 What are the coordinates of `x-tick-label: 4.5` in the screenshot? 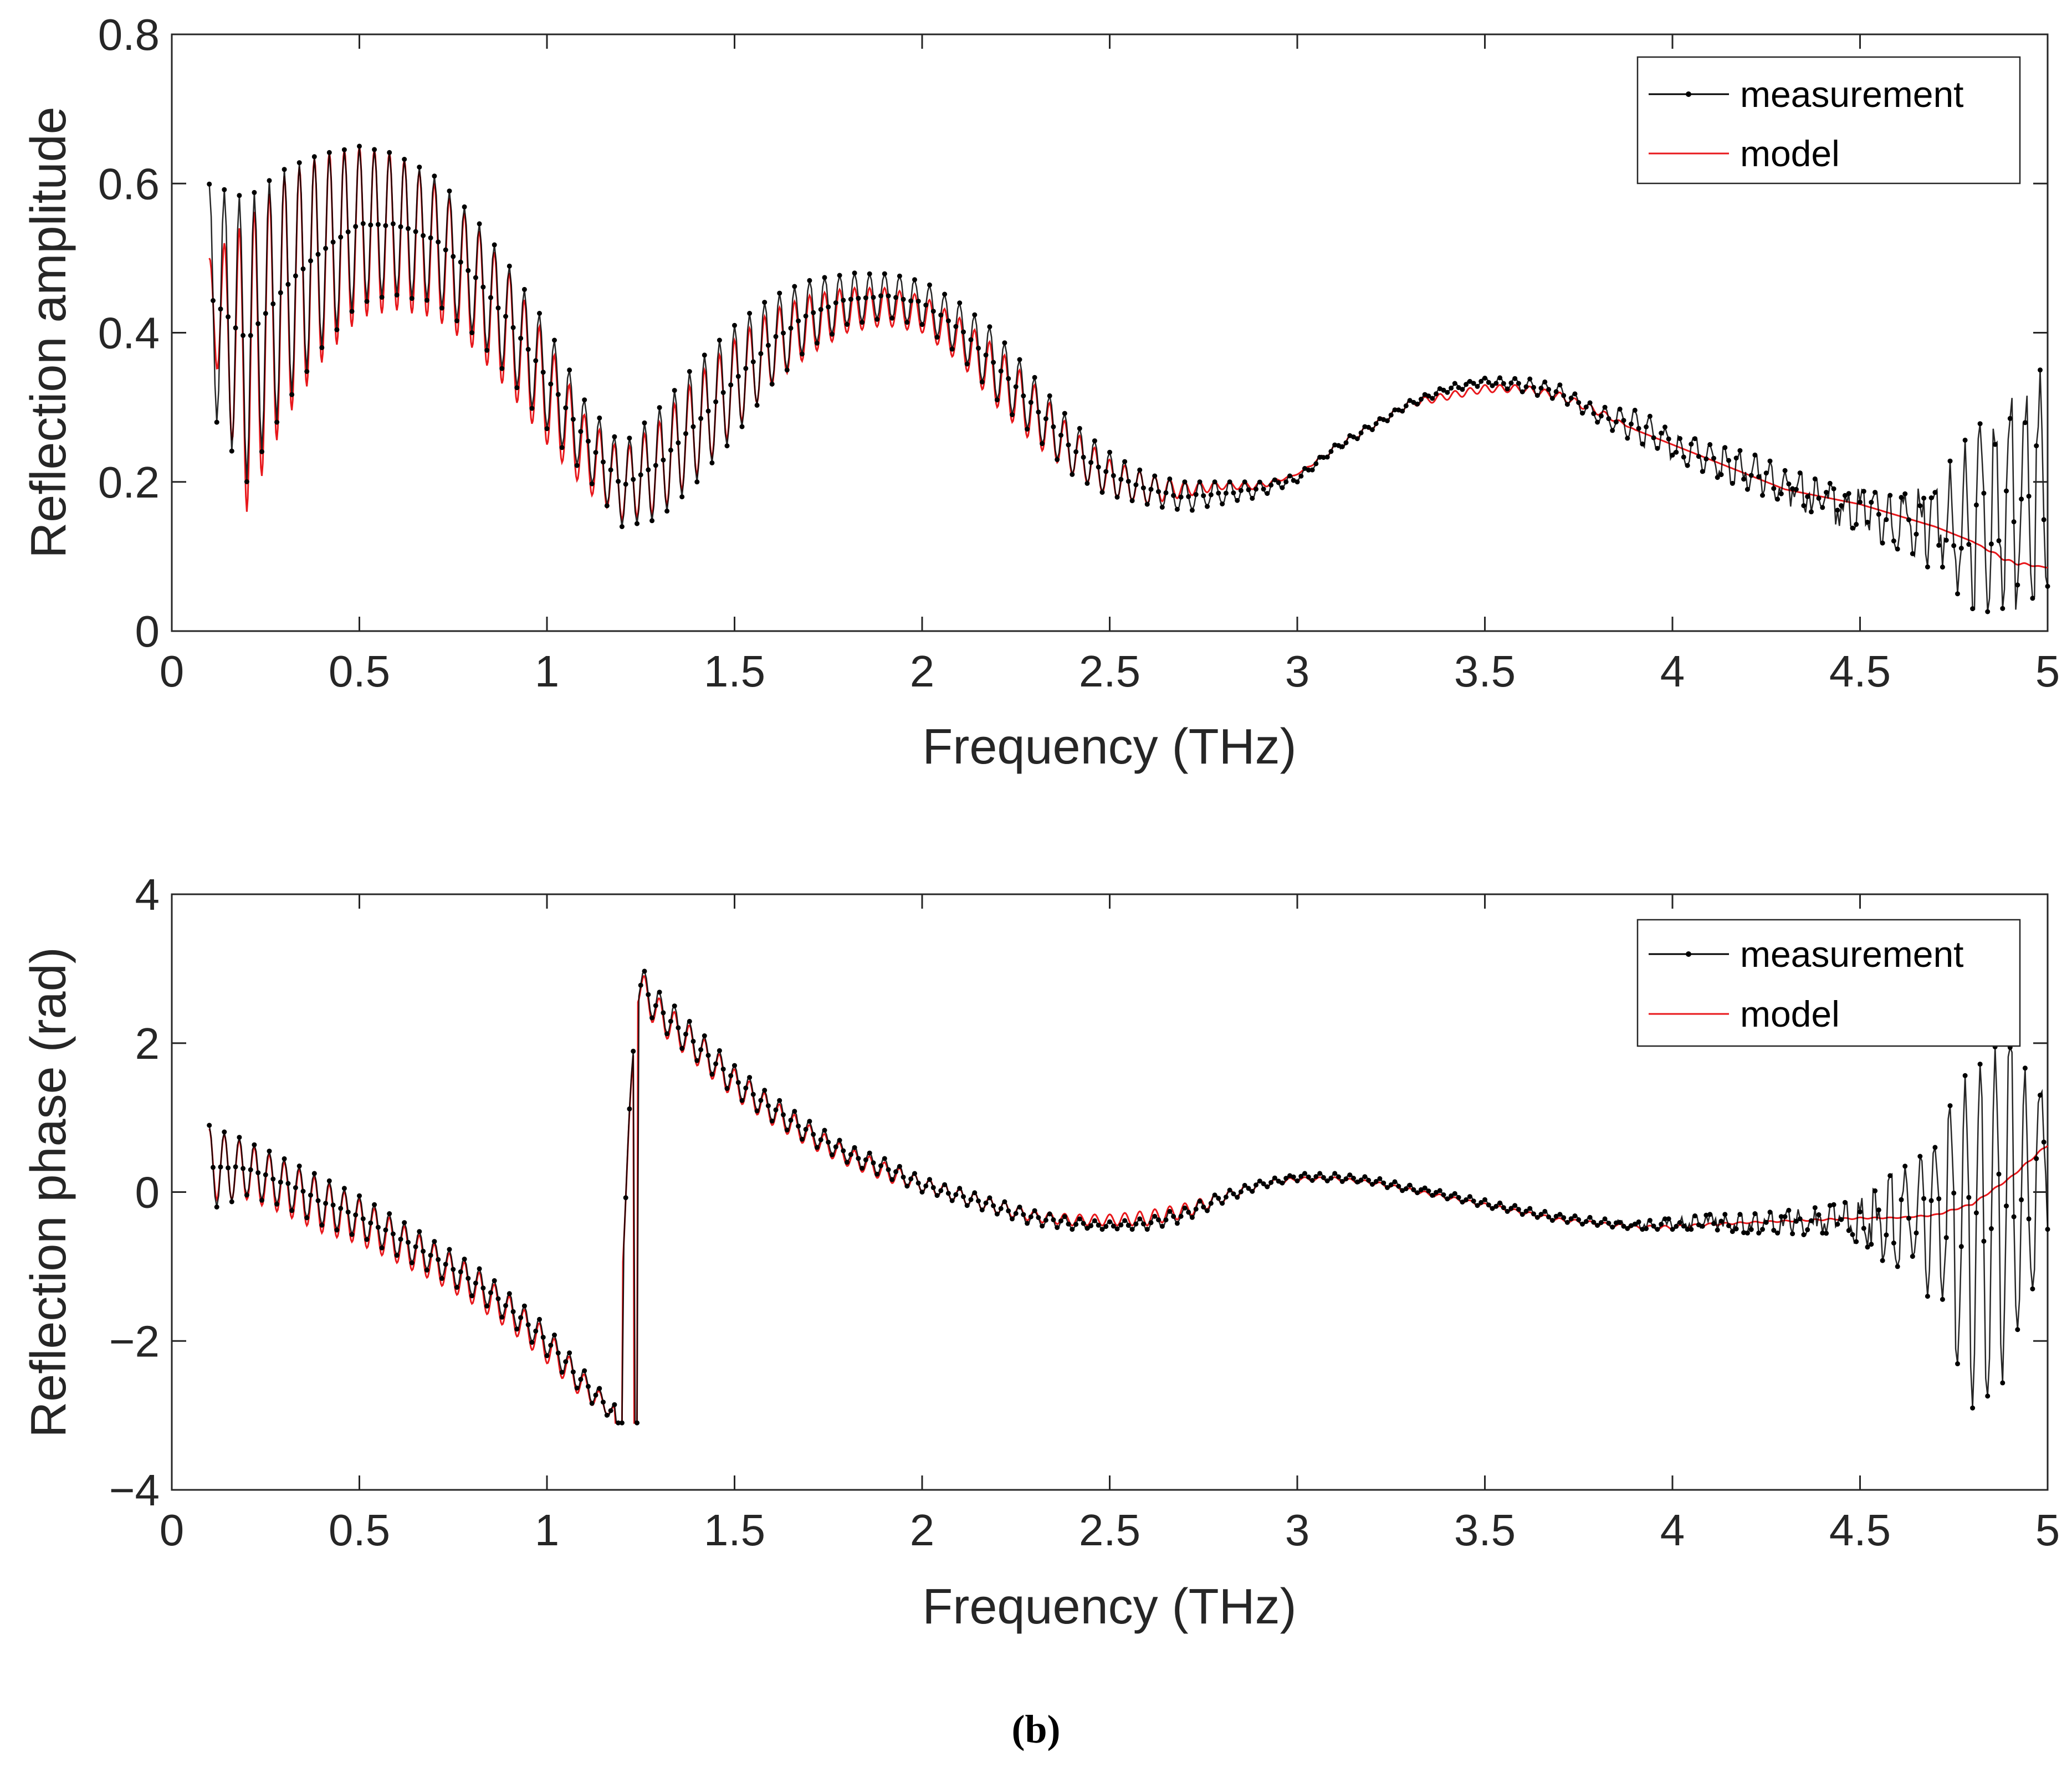 It's located at (1860, 1530).